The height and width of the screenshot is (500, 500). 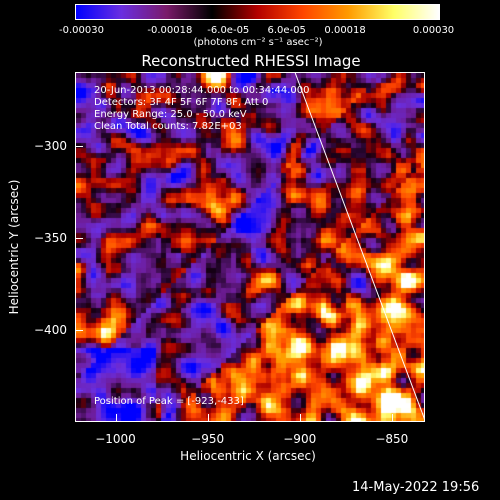 What do you see at coordinates (81, 30) in the screenshot?
I see `colorbar-tick-label: -0.00030` at bounding box center [81, 30].